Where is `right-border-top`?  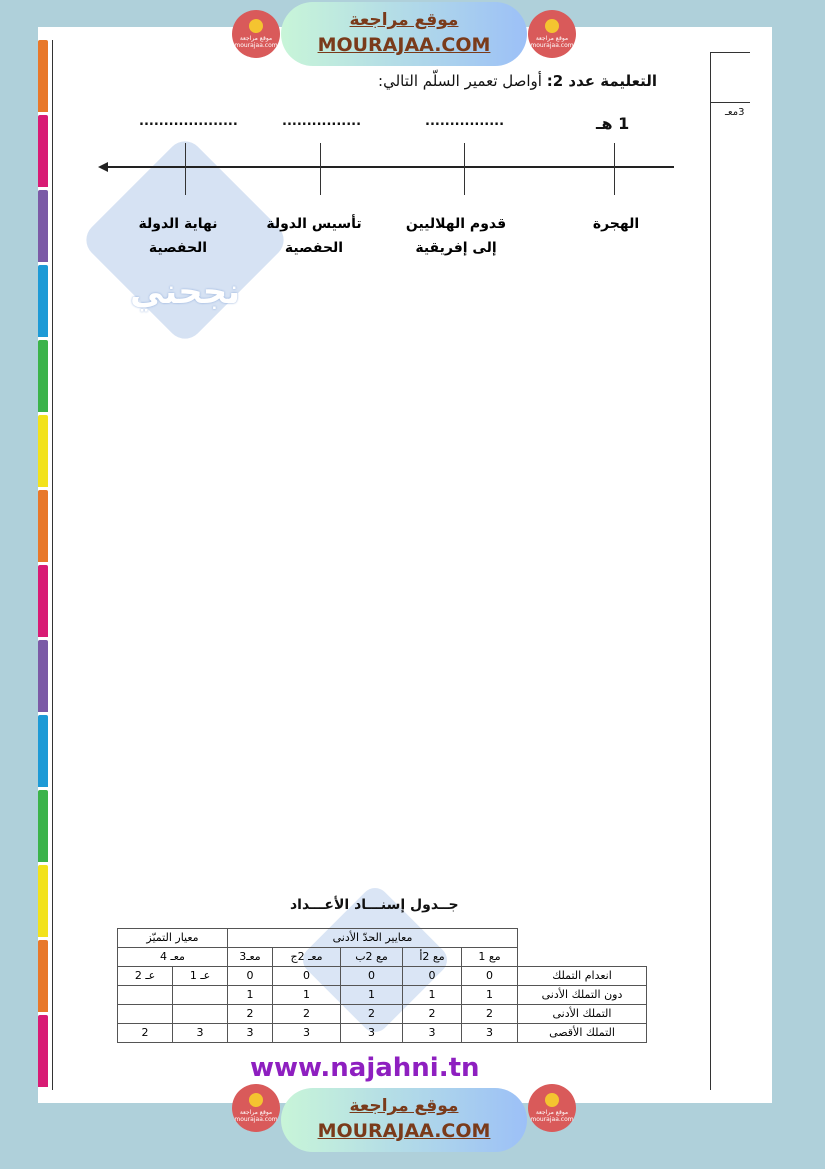
right-border-top is located at coordinates (730, 52).